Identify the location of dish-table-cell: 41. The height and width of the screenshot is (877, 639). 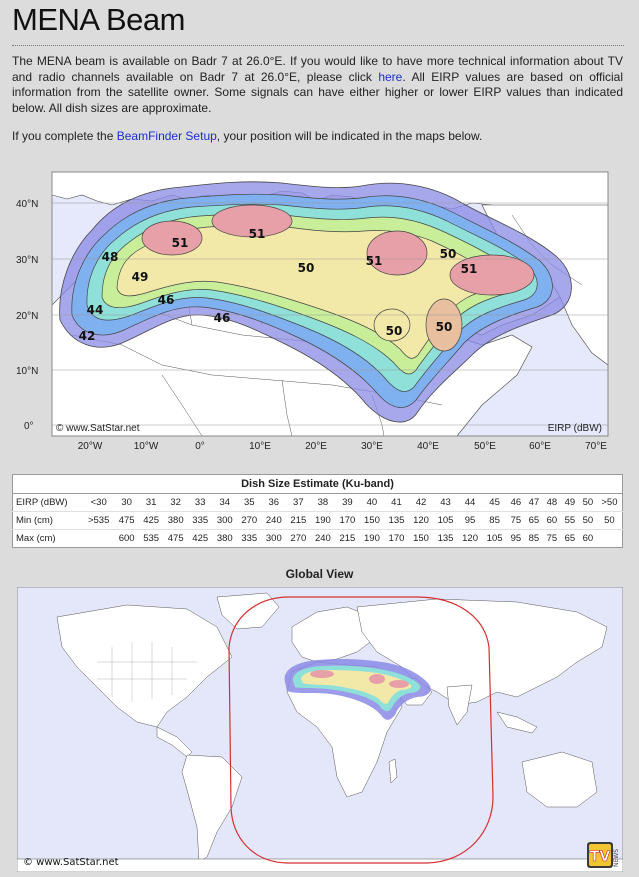
(396, 502).